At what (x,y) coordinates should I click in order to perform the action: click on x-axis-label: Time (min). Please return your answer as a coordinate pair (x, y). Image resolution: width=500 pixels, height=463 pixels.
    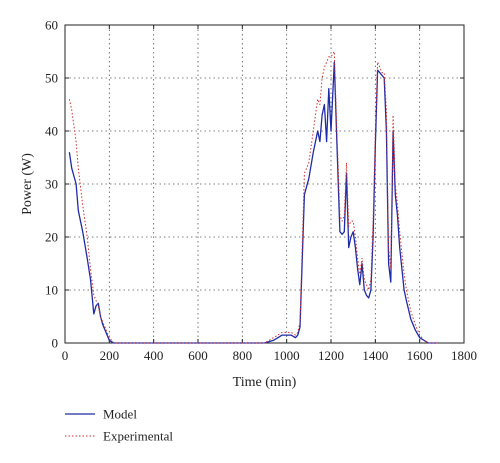
    Looking at the image, I should click on (265, 382).